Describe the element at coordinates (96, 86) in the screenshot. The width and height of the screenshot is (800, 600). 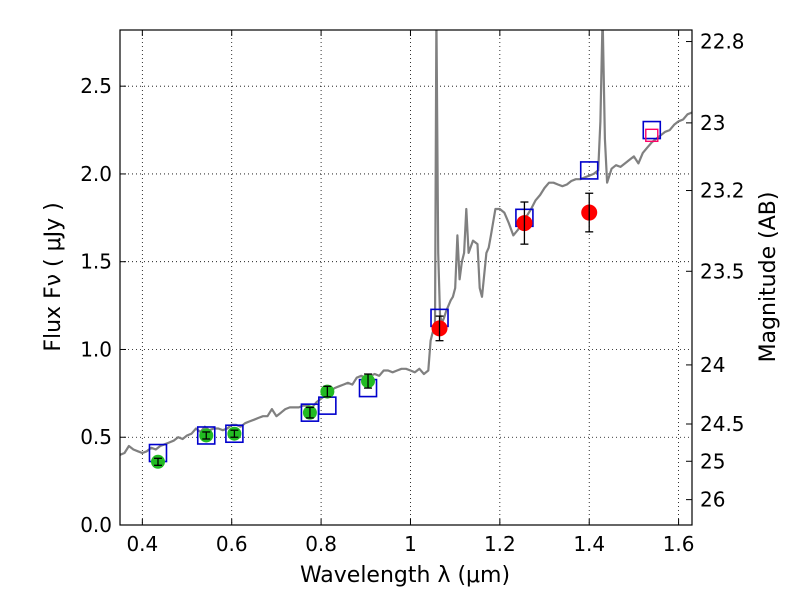
I see `y-tick-label: 2.5` at that location.